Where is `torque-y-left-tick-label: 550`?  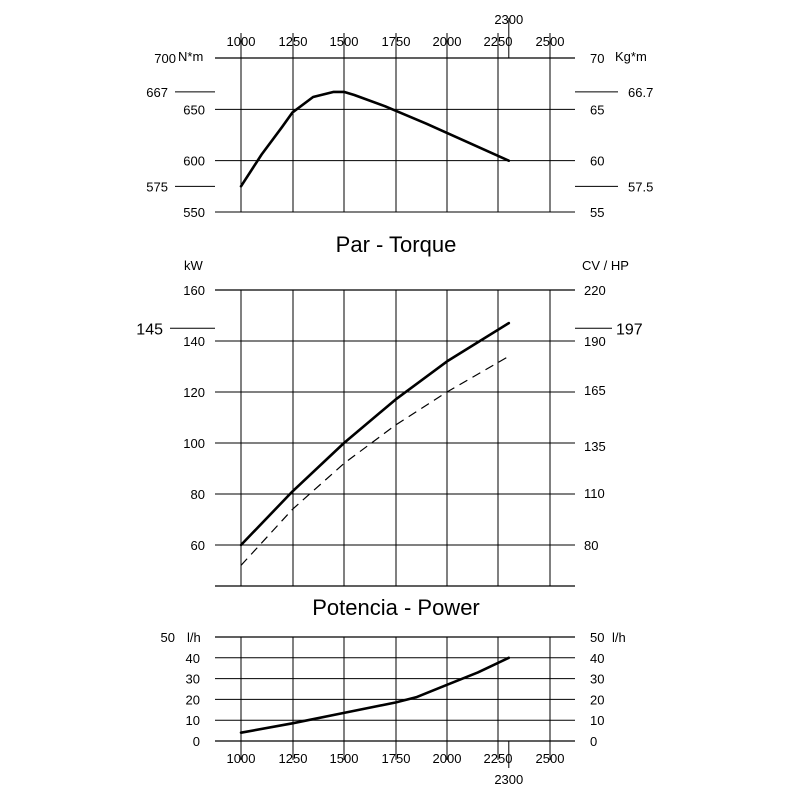
torque-y-left-tick-label: 550 is located at coordinates (194, 212).